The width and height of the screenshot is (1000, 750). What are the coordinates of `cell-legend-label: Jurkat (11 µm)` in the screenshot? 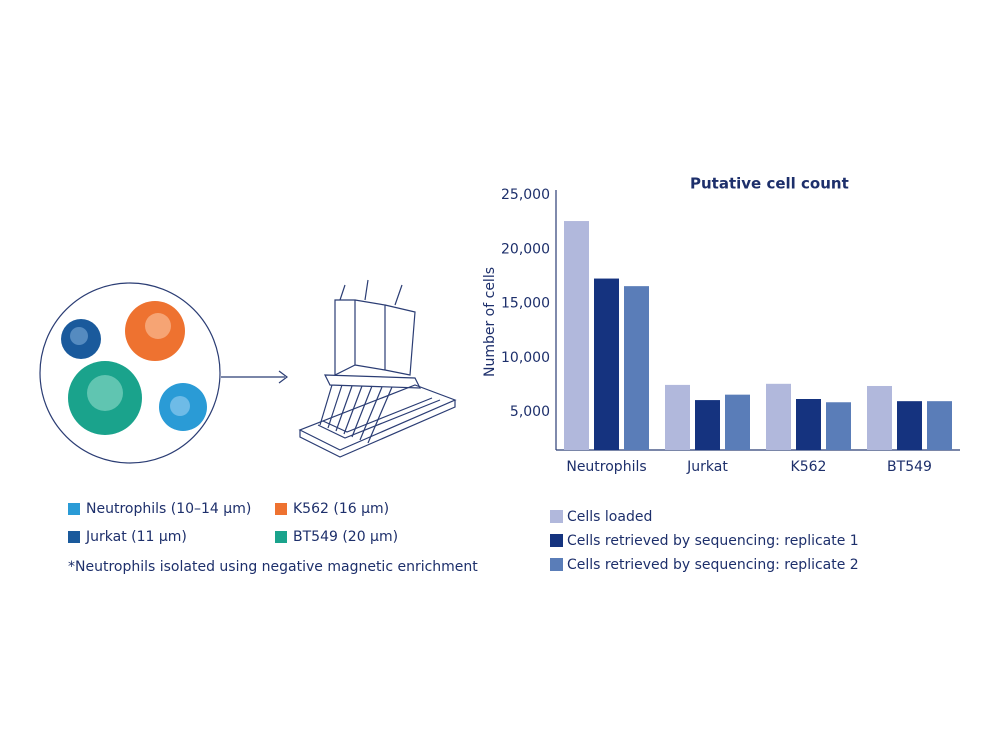 It's located at (136, 537).